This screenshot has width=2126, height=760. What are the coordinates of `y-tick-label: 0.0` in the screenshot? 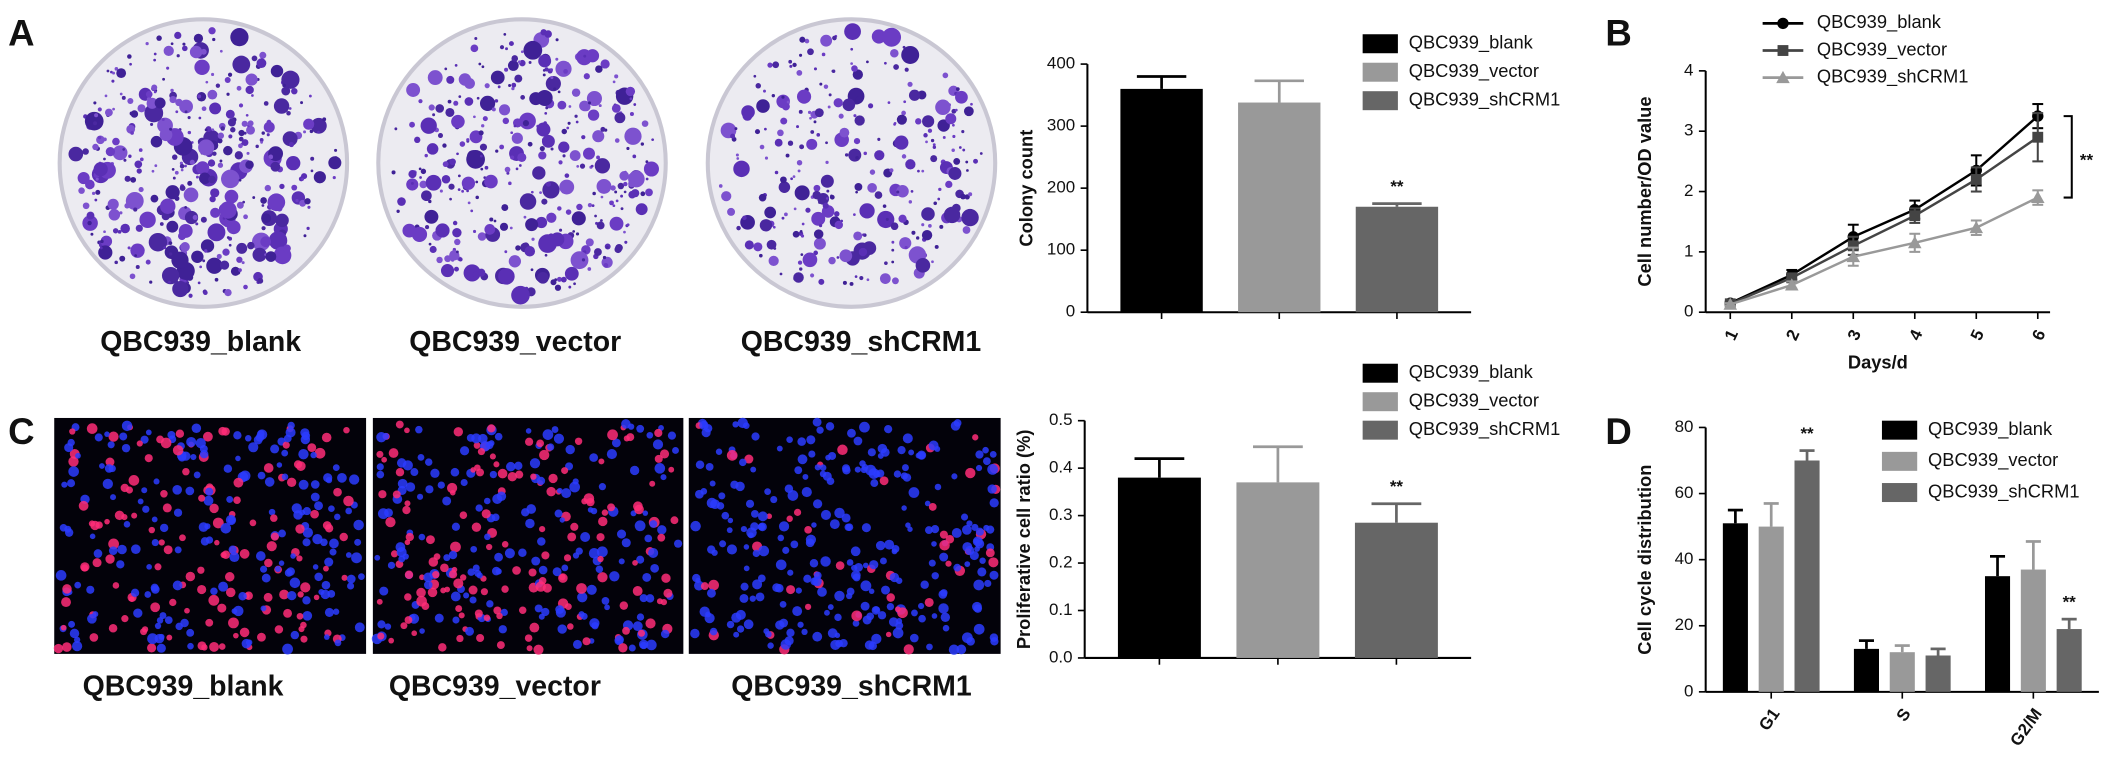 It's located at (1061, 656).